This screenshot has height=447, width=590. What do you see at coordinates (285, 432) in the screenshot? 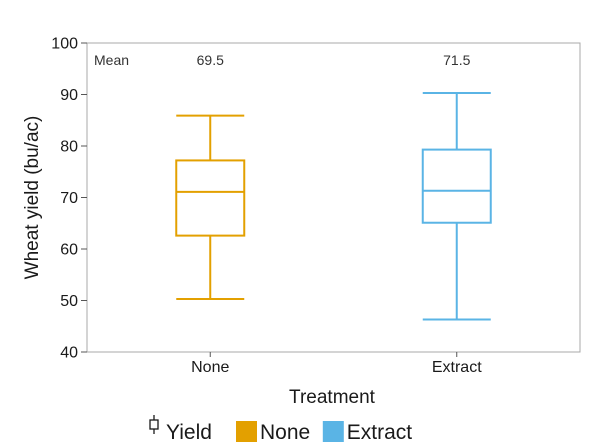
I see `legend-label: None` at bounding box center [285, 432].